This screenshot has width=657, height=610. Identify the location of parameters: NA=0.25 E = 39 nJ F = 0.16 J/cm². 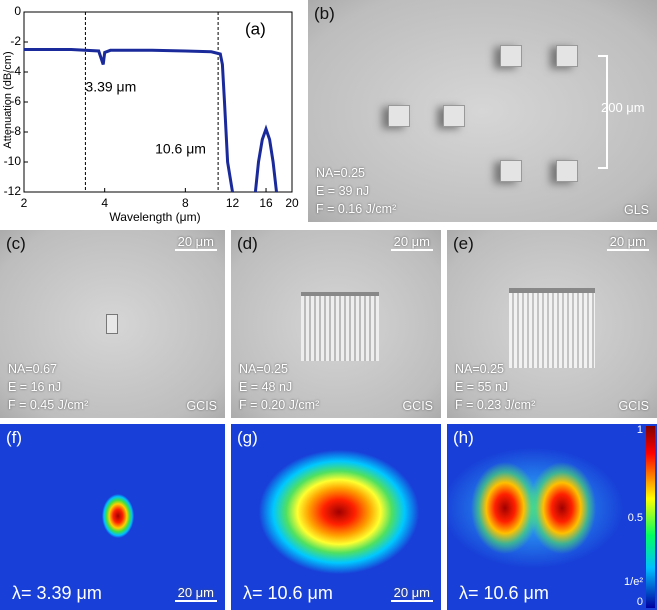
(356, 191).